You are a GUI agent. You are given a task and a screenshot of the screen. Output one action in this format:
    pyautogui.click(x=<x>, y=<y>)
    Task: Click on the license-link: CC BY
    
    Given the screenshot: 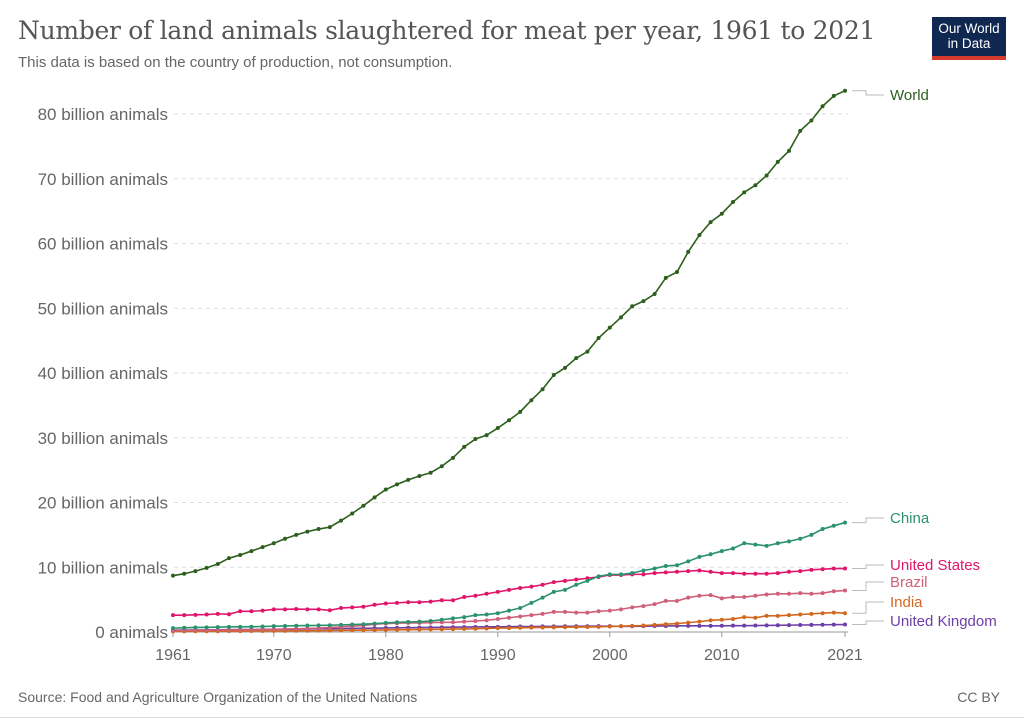 What is the action you would take?
    pyautogui.click(x=978, y=697)
    